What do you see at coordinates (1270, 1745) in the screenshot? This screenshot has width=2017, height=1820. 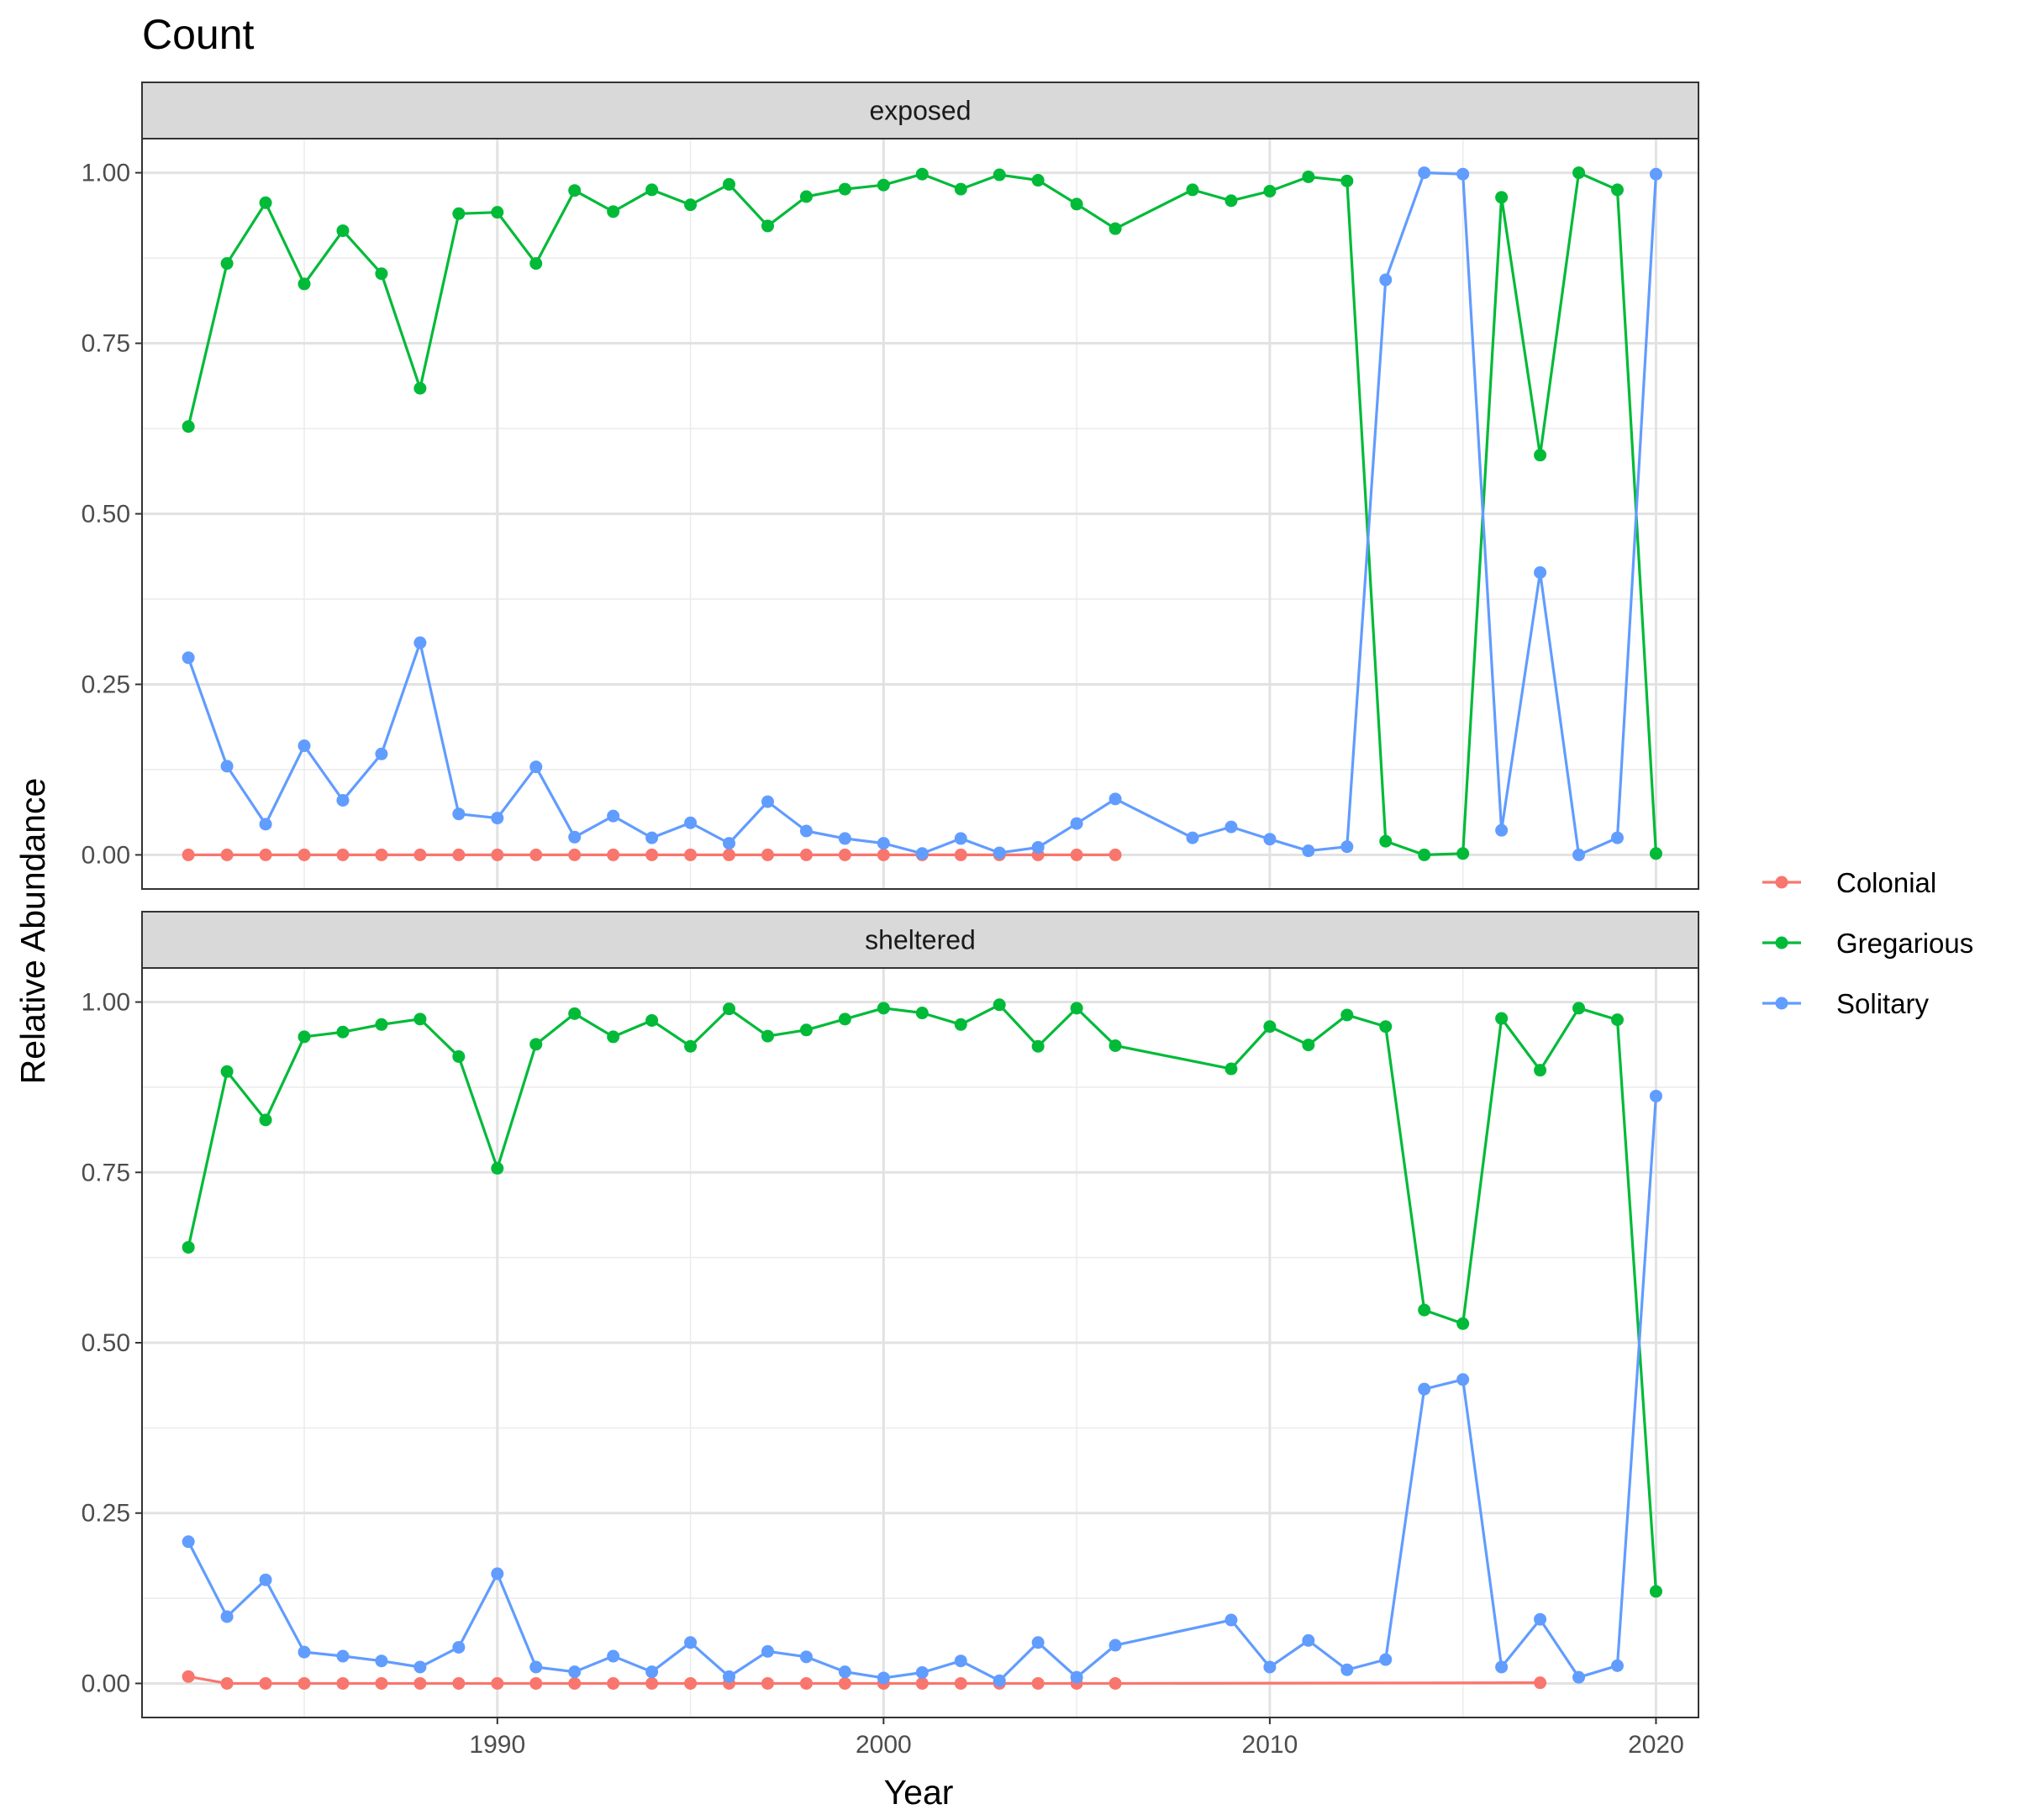 I see `x-tick-label: 2010` at bounding box center [1270, 1745].